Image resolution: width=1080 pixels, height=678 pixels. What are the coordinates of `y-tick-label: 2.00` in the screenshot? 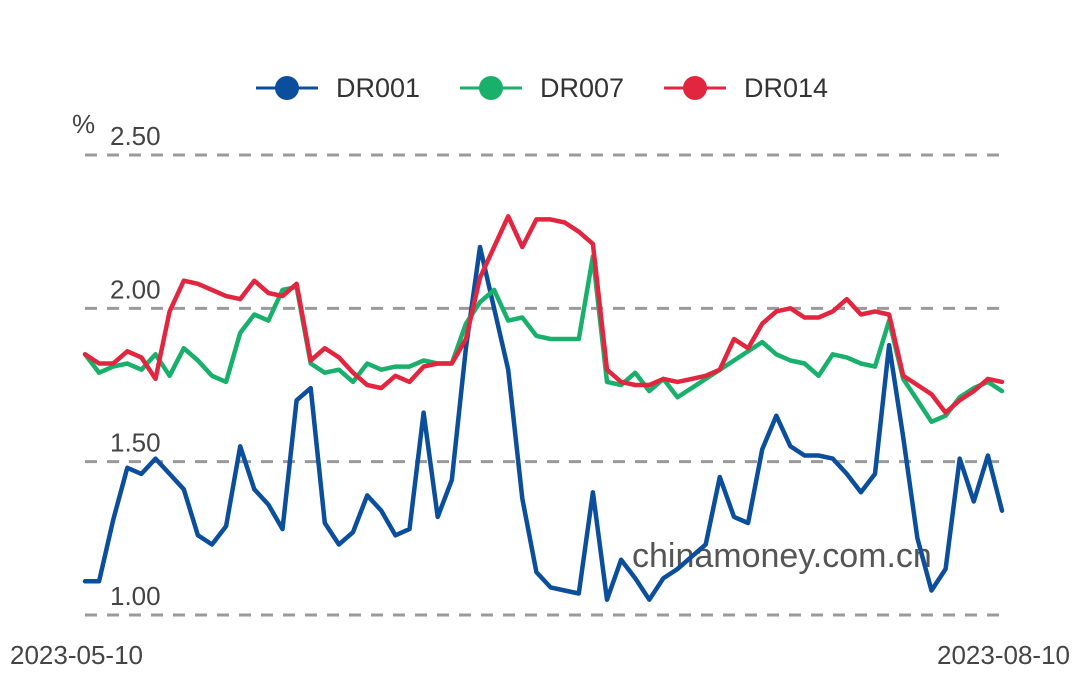 It's located at (135, 289).